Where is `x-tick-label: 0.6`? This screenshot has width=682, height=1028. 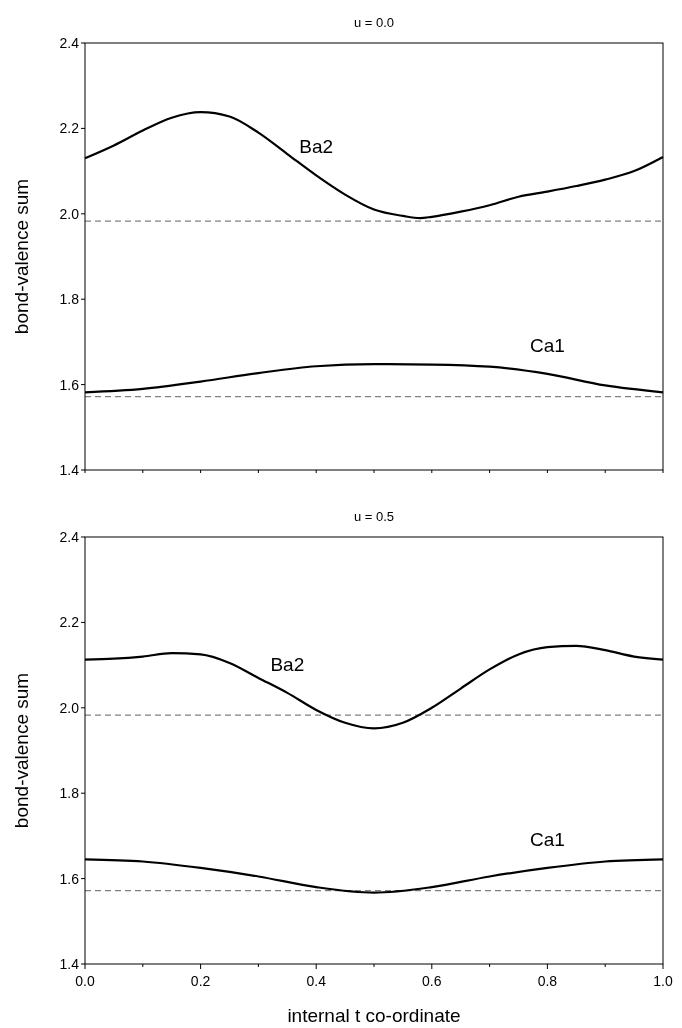
x-tick-label: 0.6 is located at coordinates (432, 981).